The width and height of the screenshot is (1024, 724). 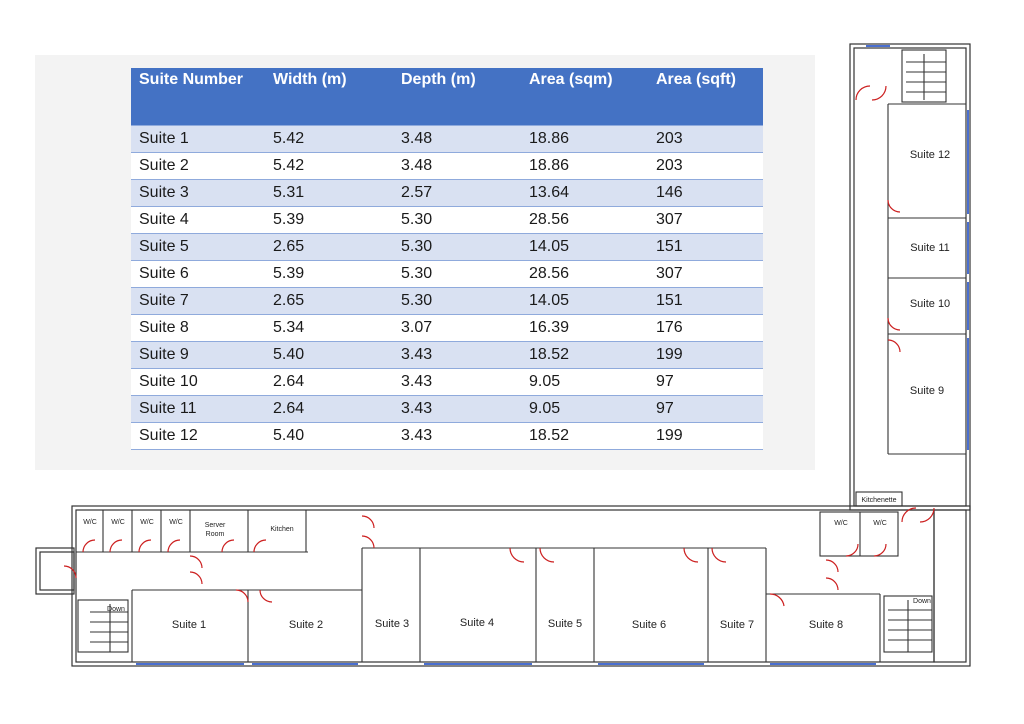 I want to click on cell-suite-number: Suite 9, so click(x=198, y=355).